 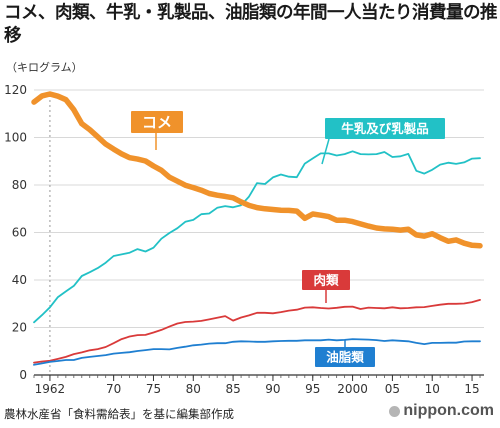 I want to click on chart-title: コメ、肉類、牛乳・乳製品、油脂類の年間一人当たり消費量の推移, so click(x=251, y=24).